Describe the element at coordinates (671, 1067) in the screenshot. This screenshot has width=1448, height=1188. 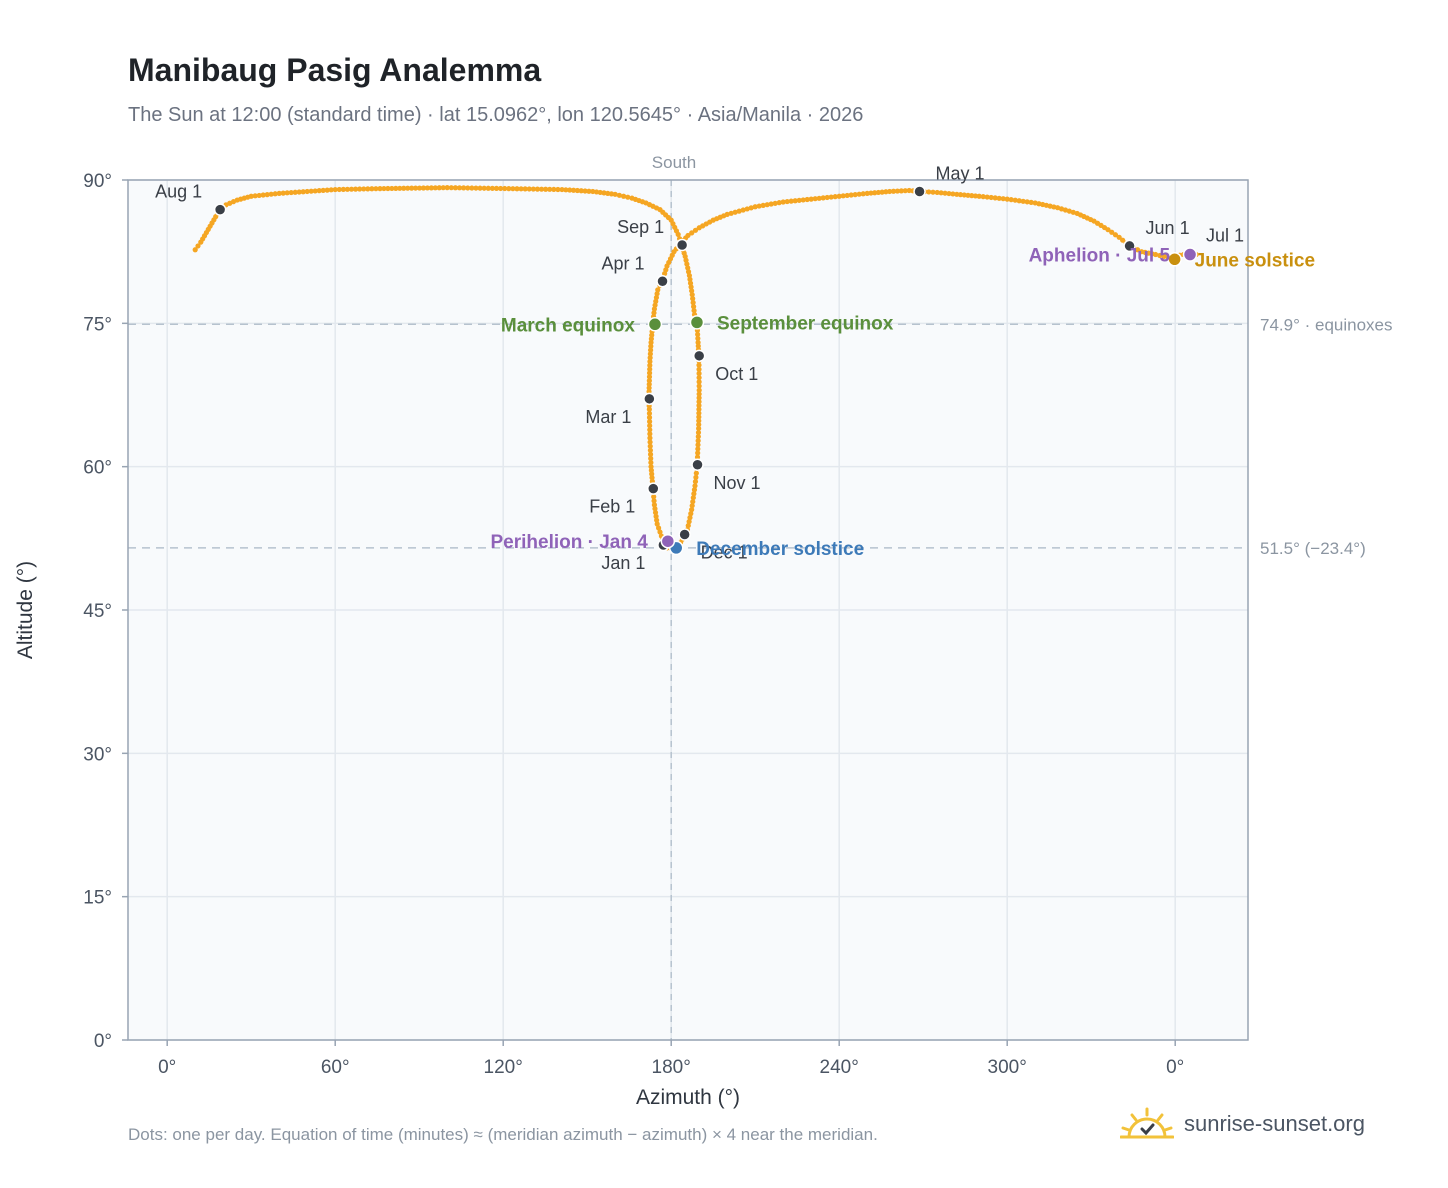
I see `x-tick-label: 180°` at that location.